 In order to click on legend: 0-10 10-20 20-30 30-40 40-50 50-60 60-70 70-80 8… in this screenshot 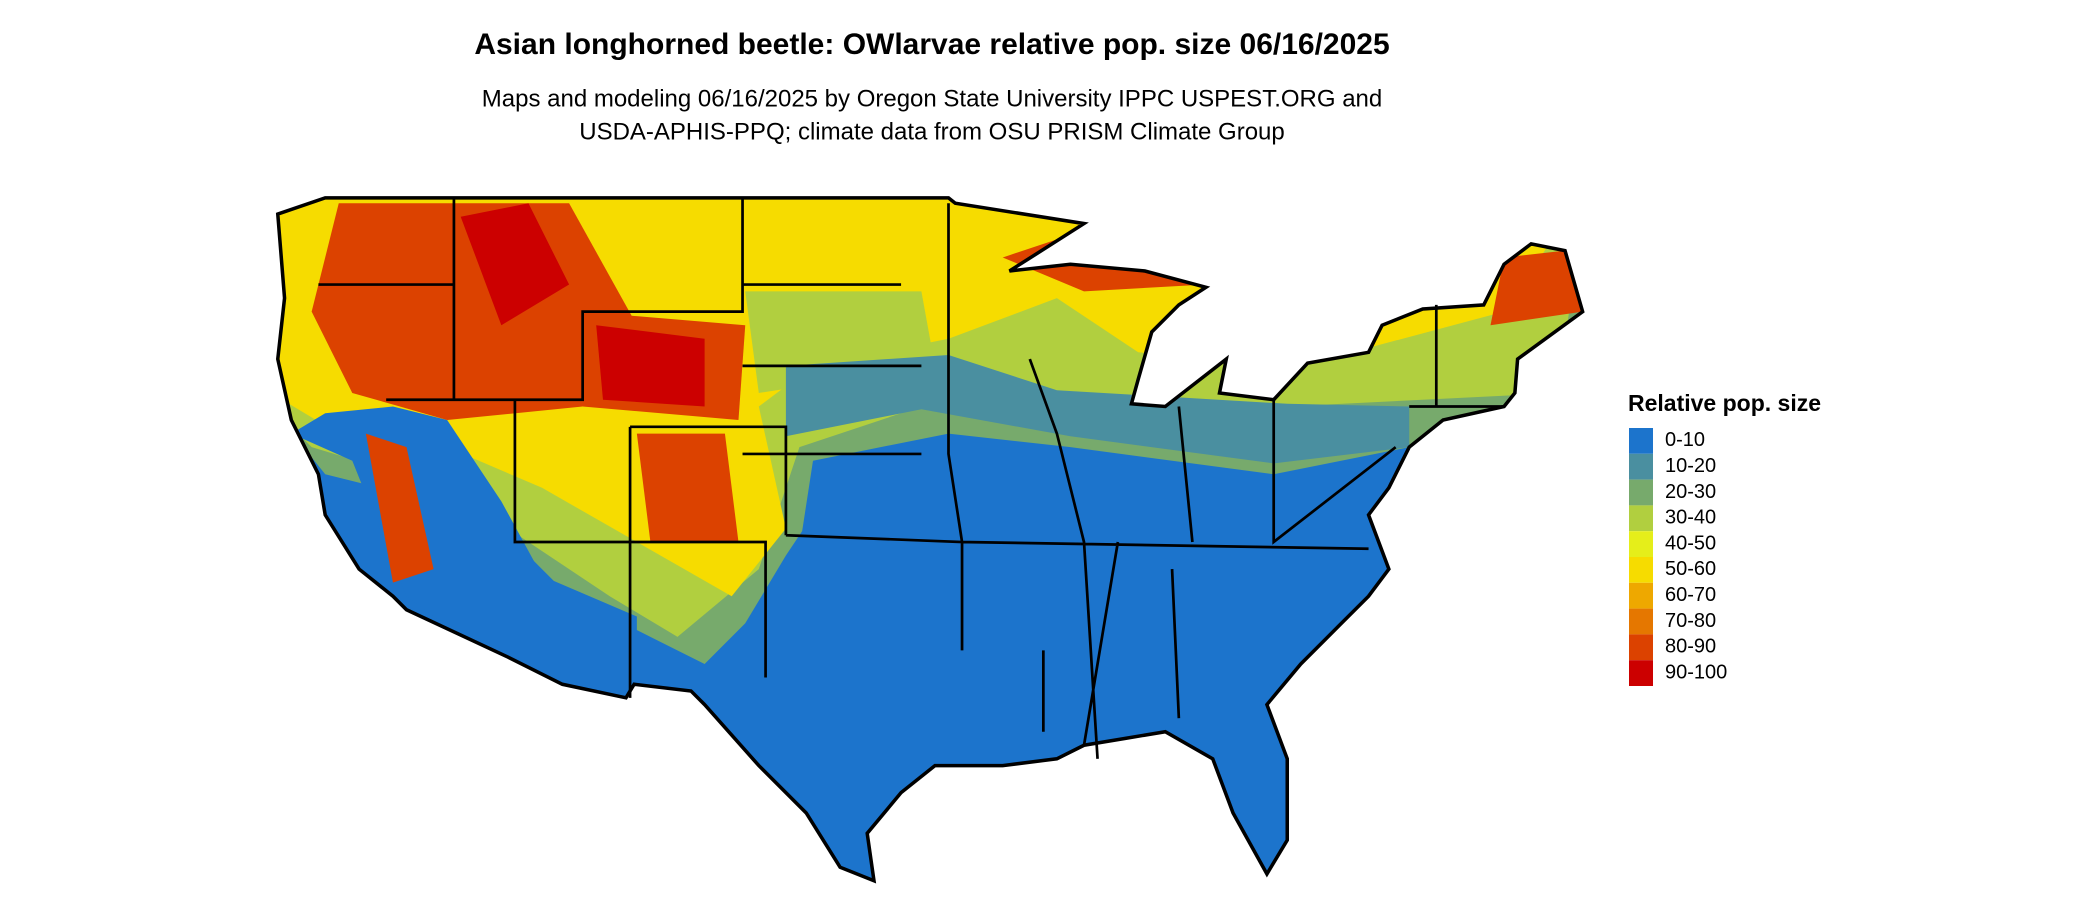, I will do `click(1678, 557)`.